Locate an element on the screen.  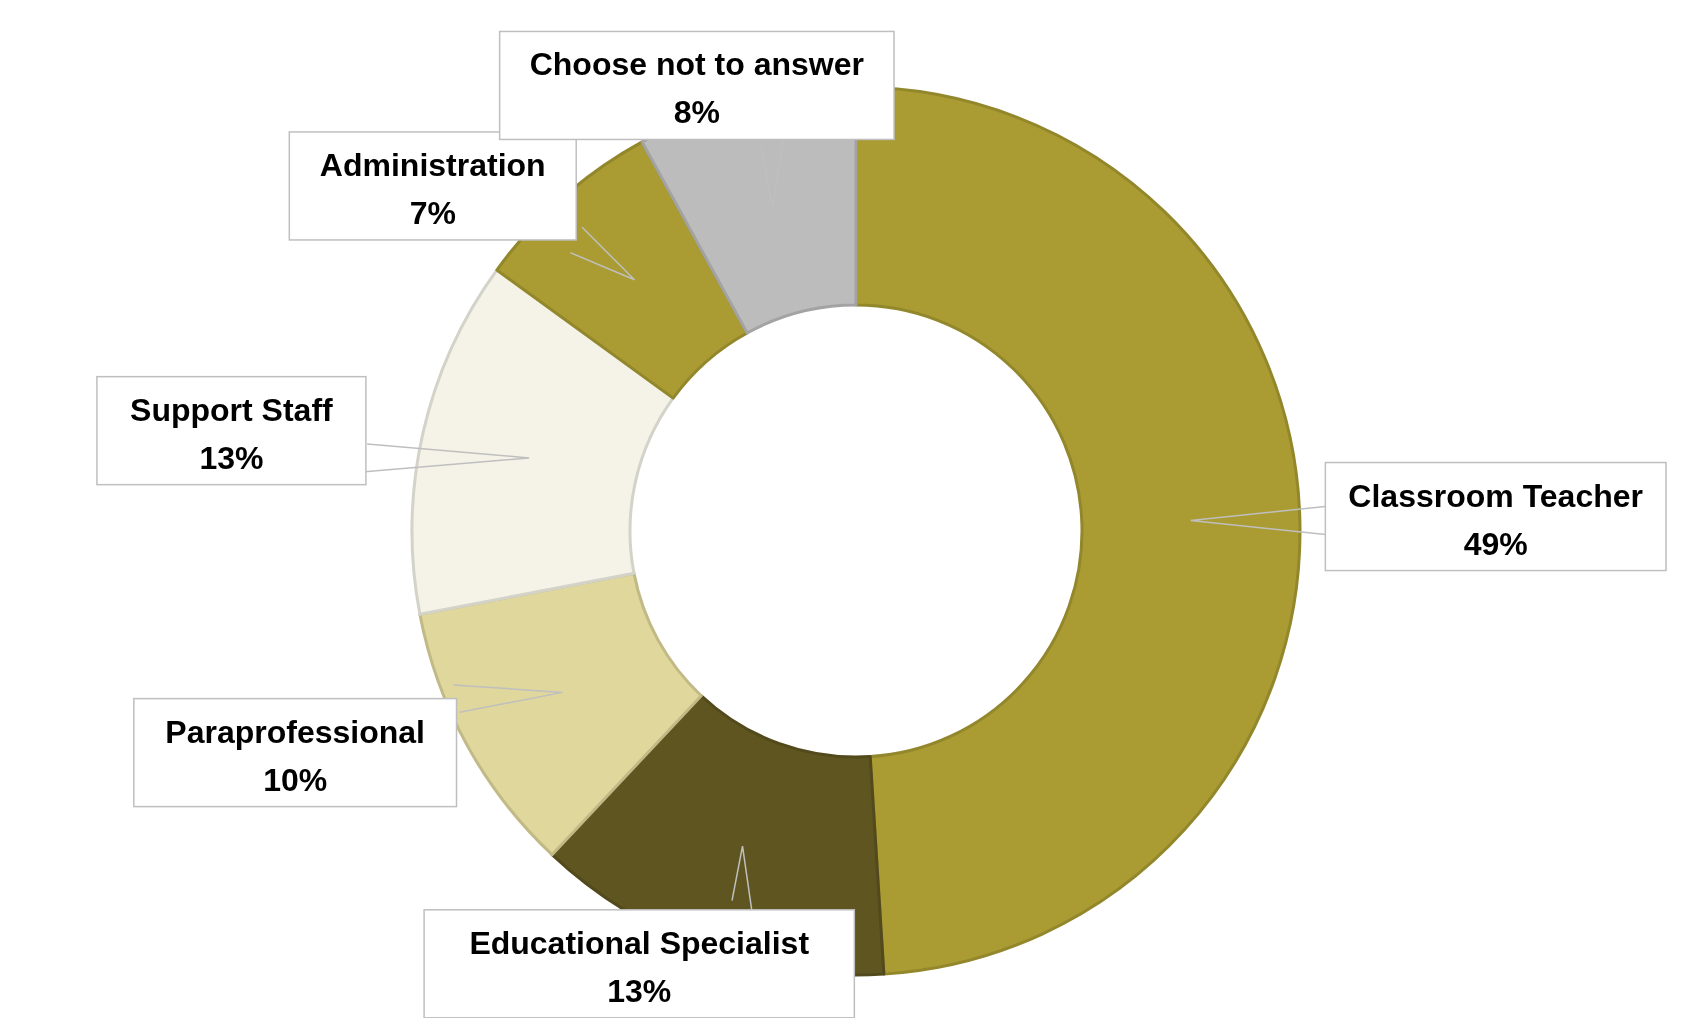
slice-label: Educational Specialist is located at coordinates (639, 942).